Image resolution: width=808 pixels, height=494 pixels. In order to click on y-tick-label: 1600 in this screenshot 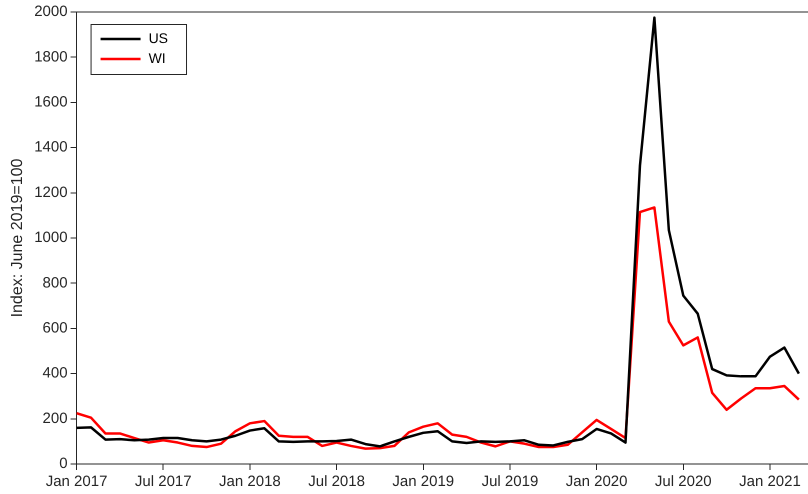, I will do `click(51, 102)`.